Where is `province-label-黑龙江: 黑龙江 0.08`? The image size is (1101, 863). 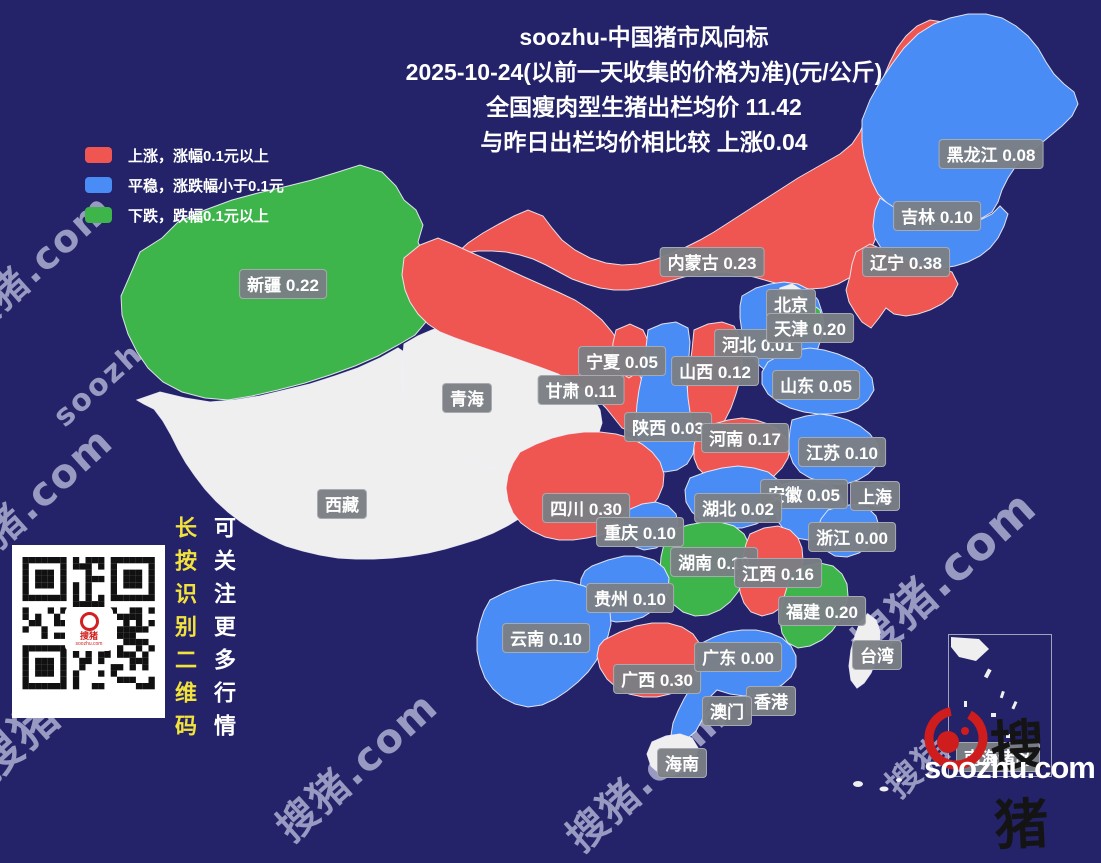
province-label-黑龙江: 黑龙江 0.08 is located at coordinates (991, 154).